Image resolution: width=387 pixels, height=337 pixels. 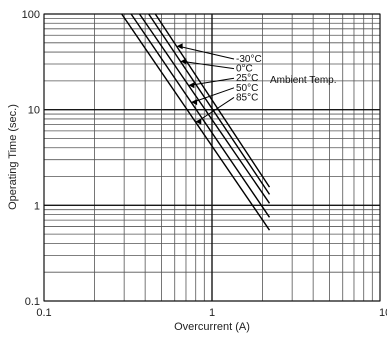 What do you see at coordinates (249, 59) in the screenshot?
I see `series-label: -30°C` at bounding box center [249, 59].